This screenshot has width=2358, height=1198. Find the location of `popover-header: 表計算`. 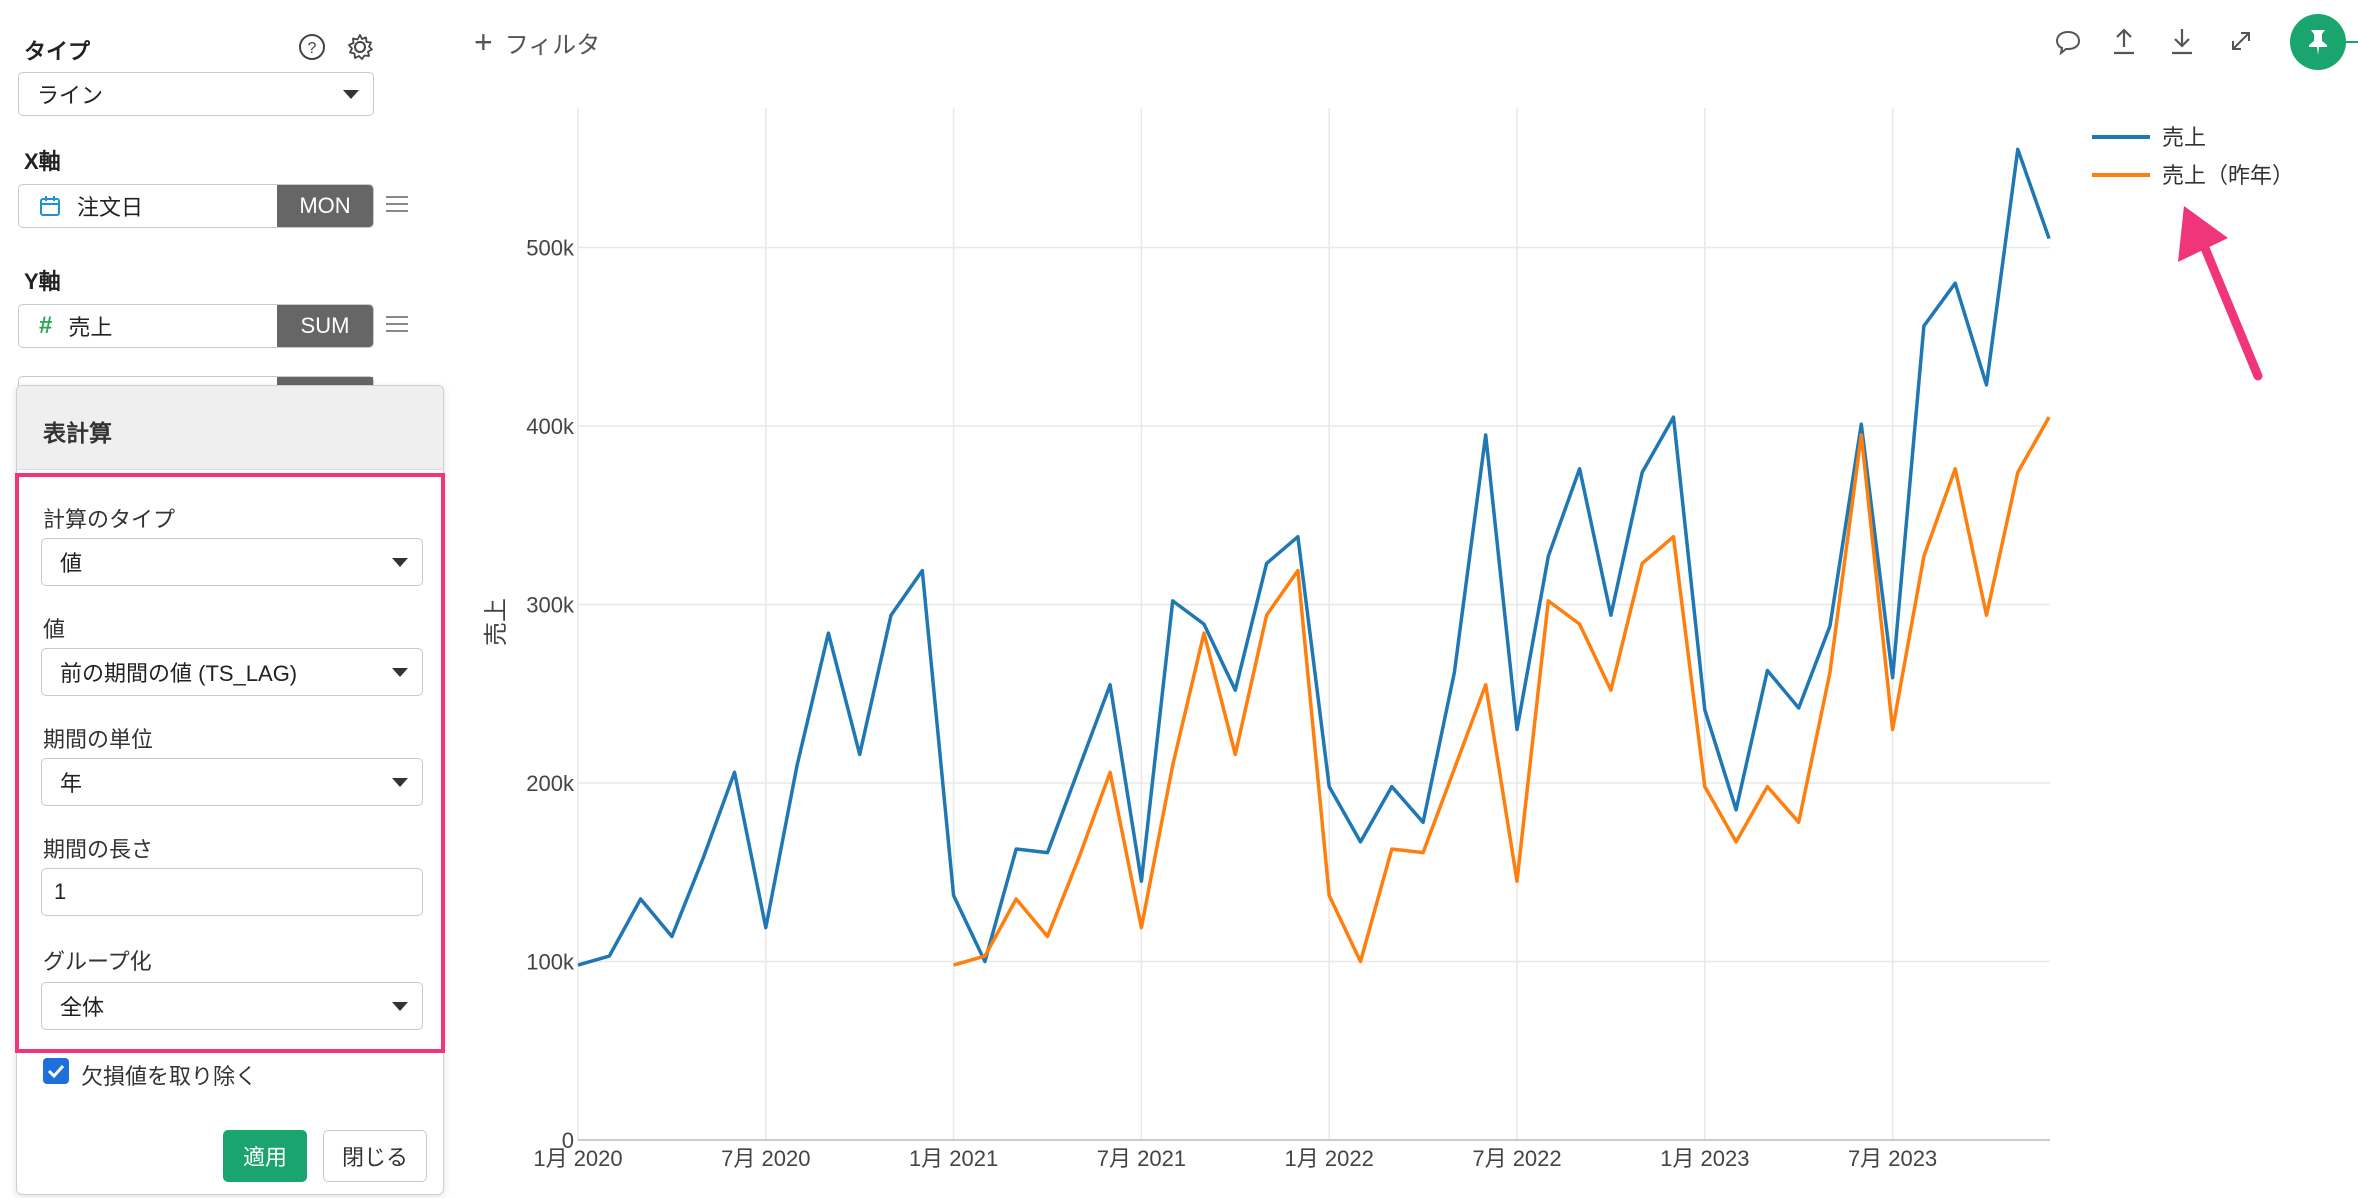

popover-header: 表計算 is located at coordinates (230, 428).